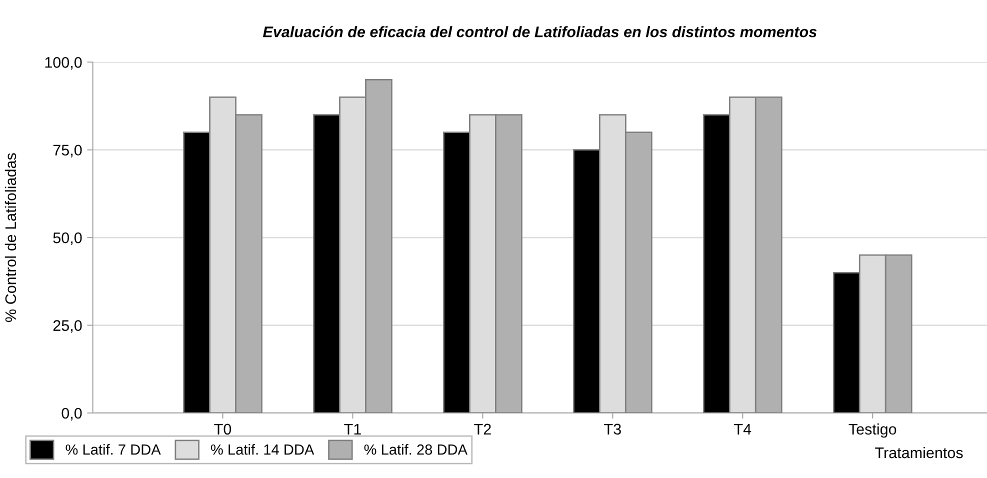 The image size is (987, 478). Describe the element at coordinates (743, 429) in the screenshot. I see `x-tick-label: T4` at that location.